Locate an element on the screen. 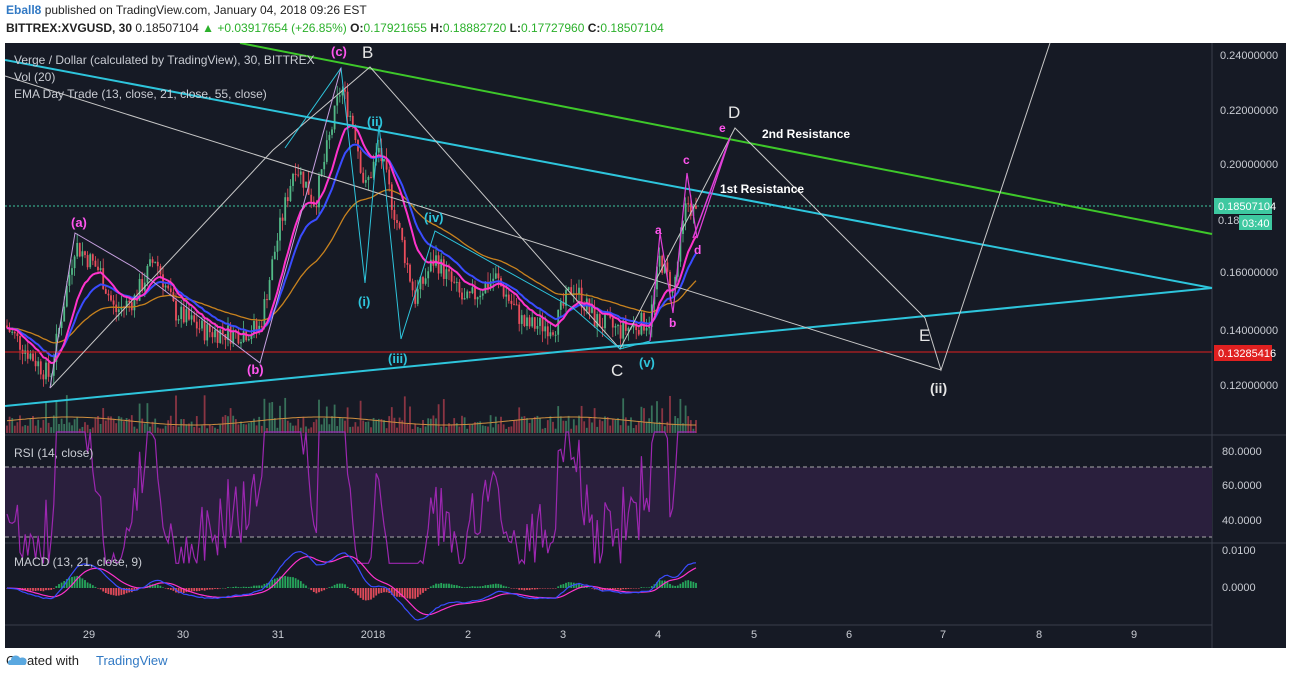 This screenshot has height=679, width=1291. legend-macd: MACD (13, 21, close, 9) is located at coordinates (78, 562).